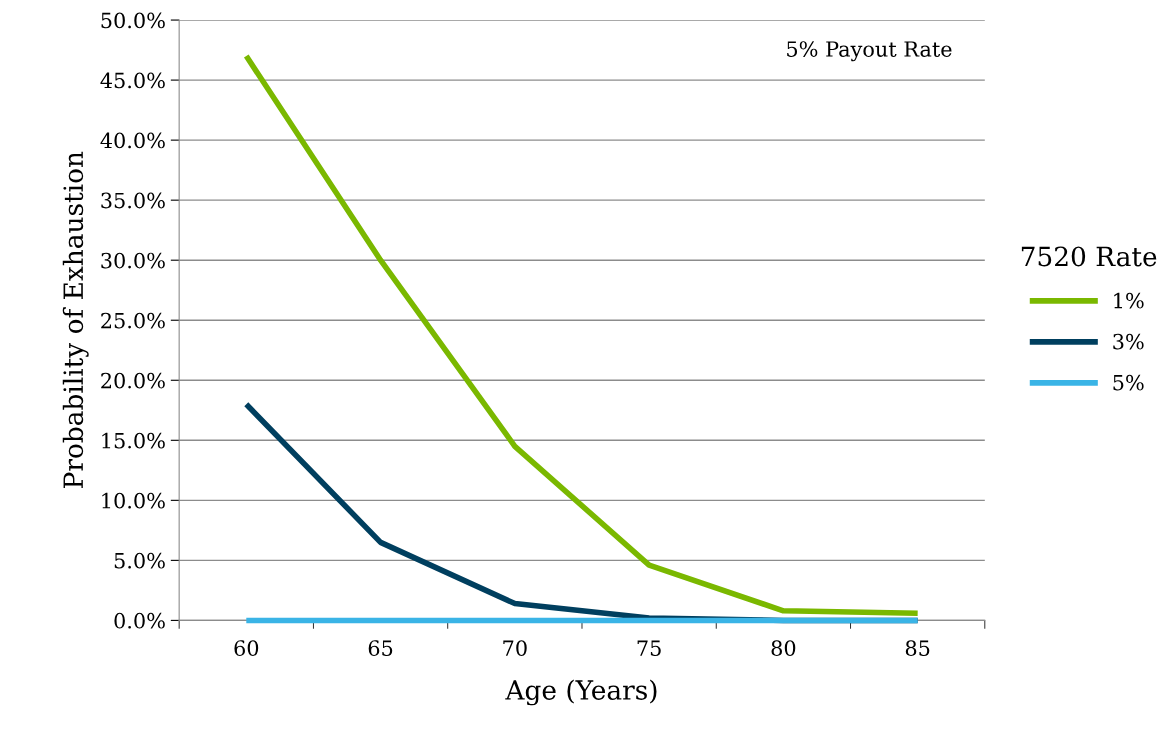 The image size is (1171, 743). Describe the element at coordinates (1128, 341) in the screenshot. I see `legend-label: 3%` at that location.